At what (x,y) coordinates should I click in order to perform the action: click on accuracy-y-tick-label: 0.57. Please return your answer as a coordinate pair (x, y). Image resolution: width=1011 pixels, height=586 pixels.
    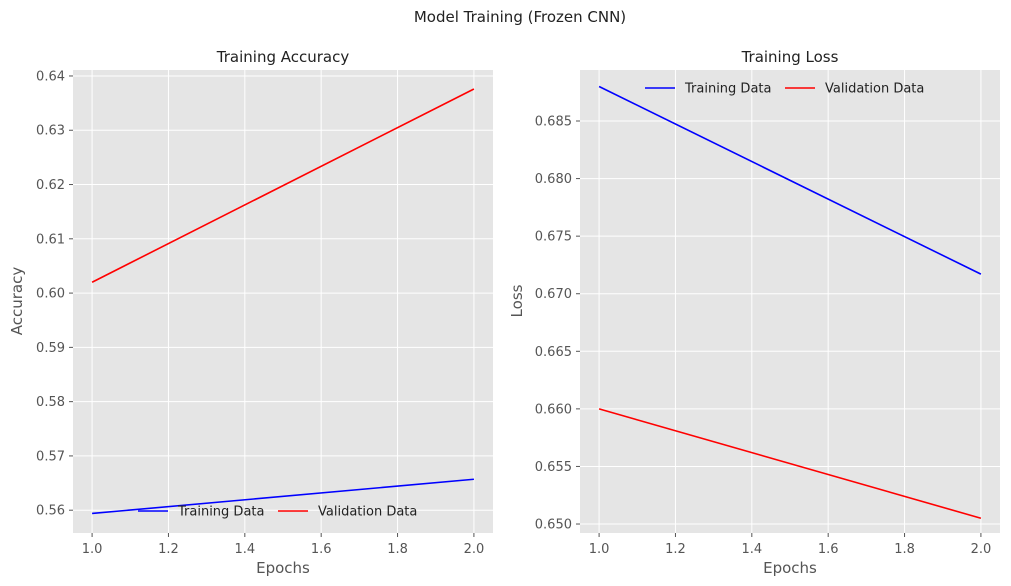
    Looking at the image, I should click on (50, 456).